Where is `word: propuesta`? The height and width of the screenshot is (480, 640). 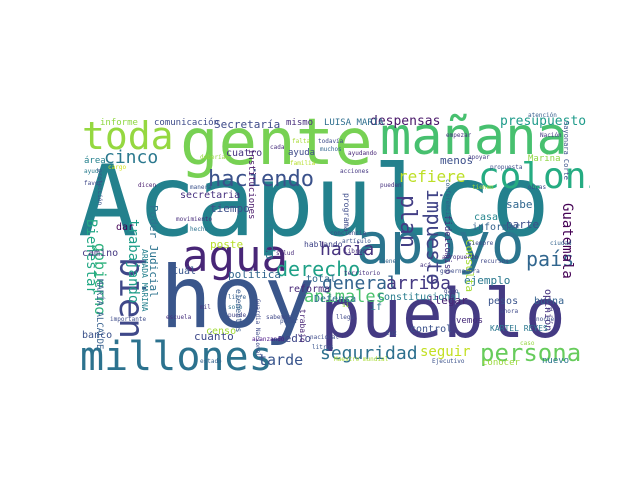 word: propuesta is located at coordinates (506, 167).